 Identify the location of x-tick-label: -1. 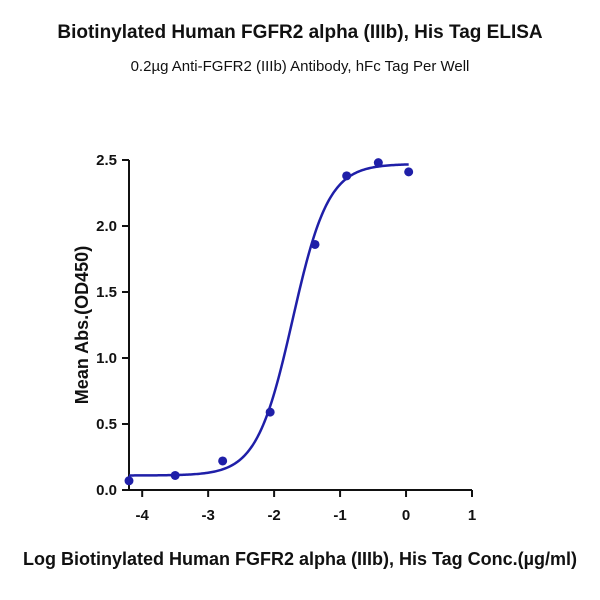
(339, 515).